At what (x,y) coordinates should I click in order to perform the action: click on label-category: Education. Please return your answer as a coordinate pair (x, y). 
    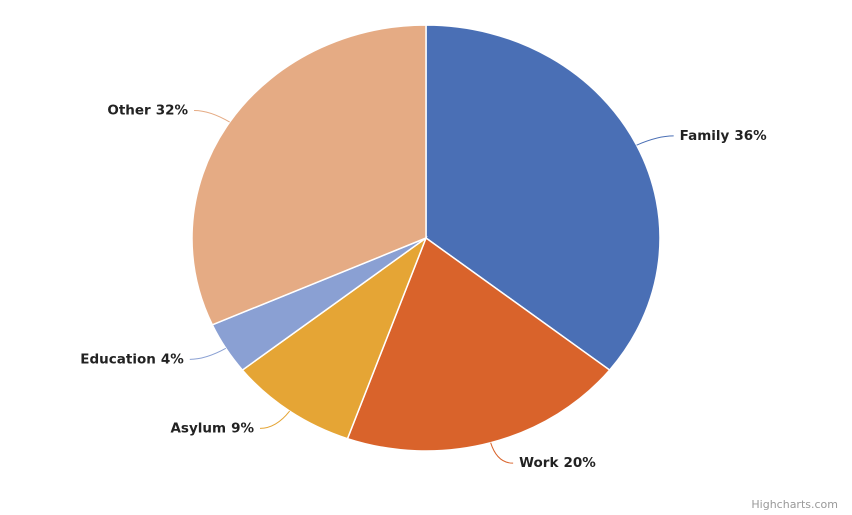
    Looking at the image, I should click on (118, 359).